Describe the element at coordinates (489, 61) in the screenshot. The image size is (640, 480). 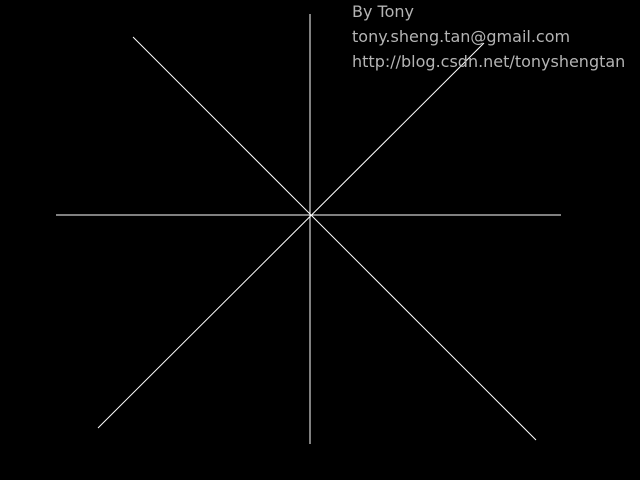
I see `credit-url: http://blog.csdn.net/tonyshengtan` at that location.